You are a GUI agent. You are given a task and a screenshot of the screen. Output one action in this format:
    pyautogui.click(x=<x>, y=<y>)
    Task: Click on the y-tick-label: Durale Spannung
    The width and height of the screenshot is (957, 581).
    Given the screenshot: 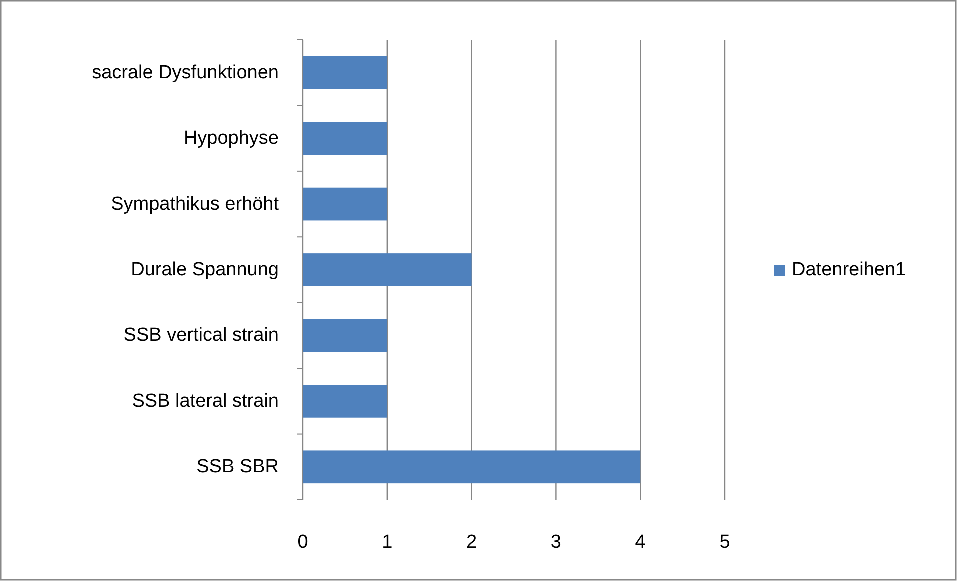 What is the action you would take?
    pyautogui.click(x=205, y=270)
    